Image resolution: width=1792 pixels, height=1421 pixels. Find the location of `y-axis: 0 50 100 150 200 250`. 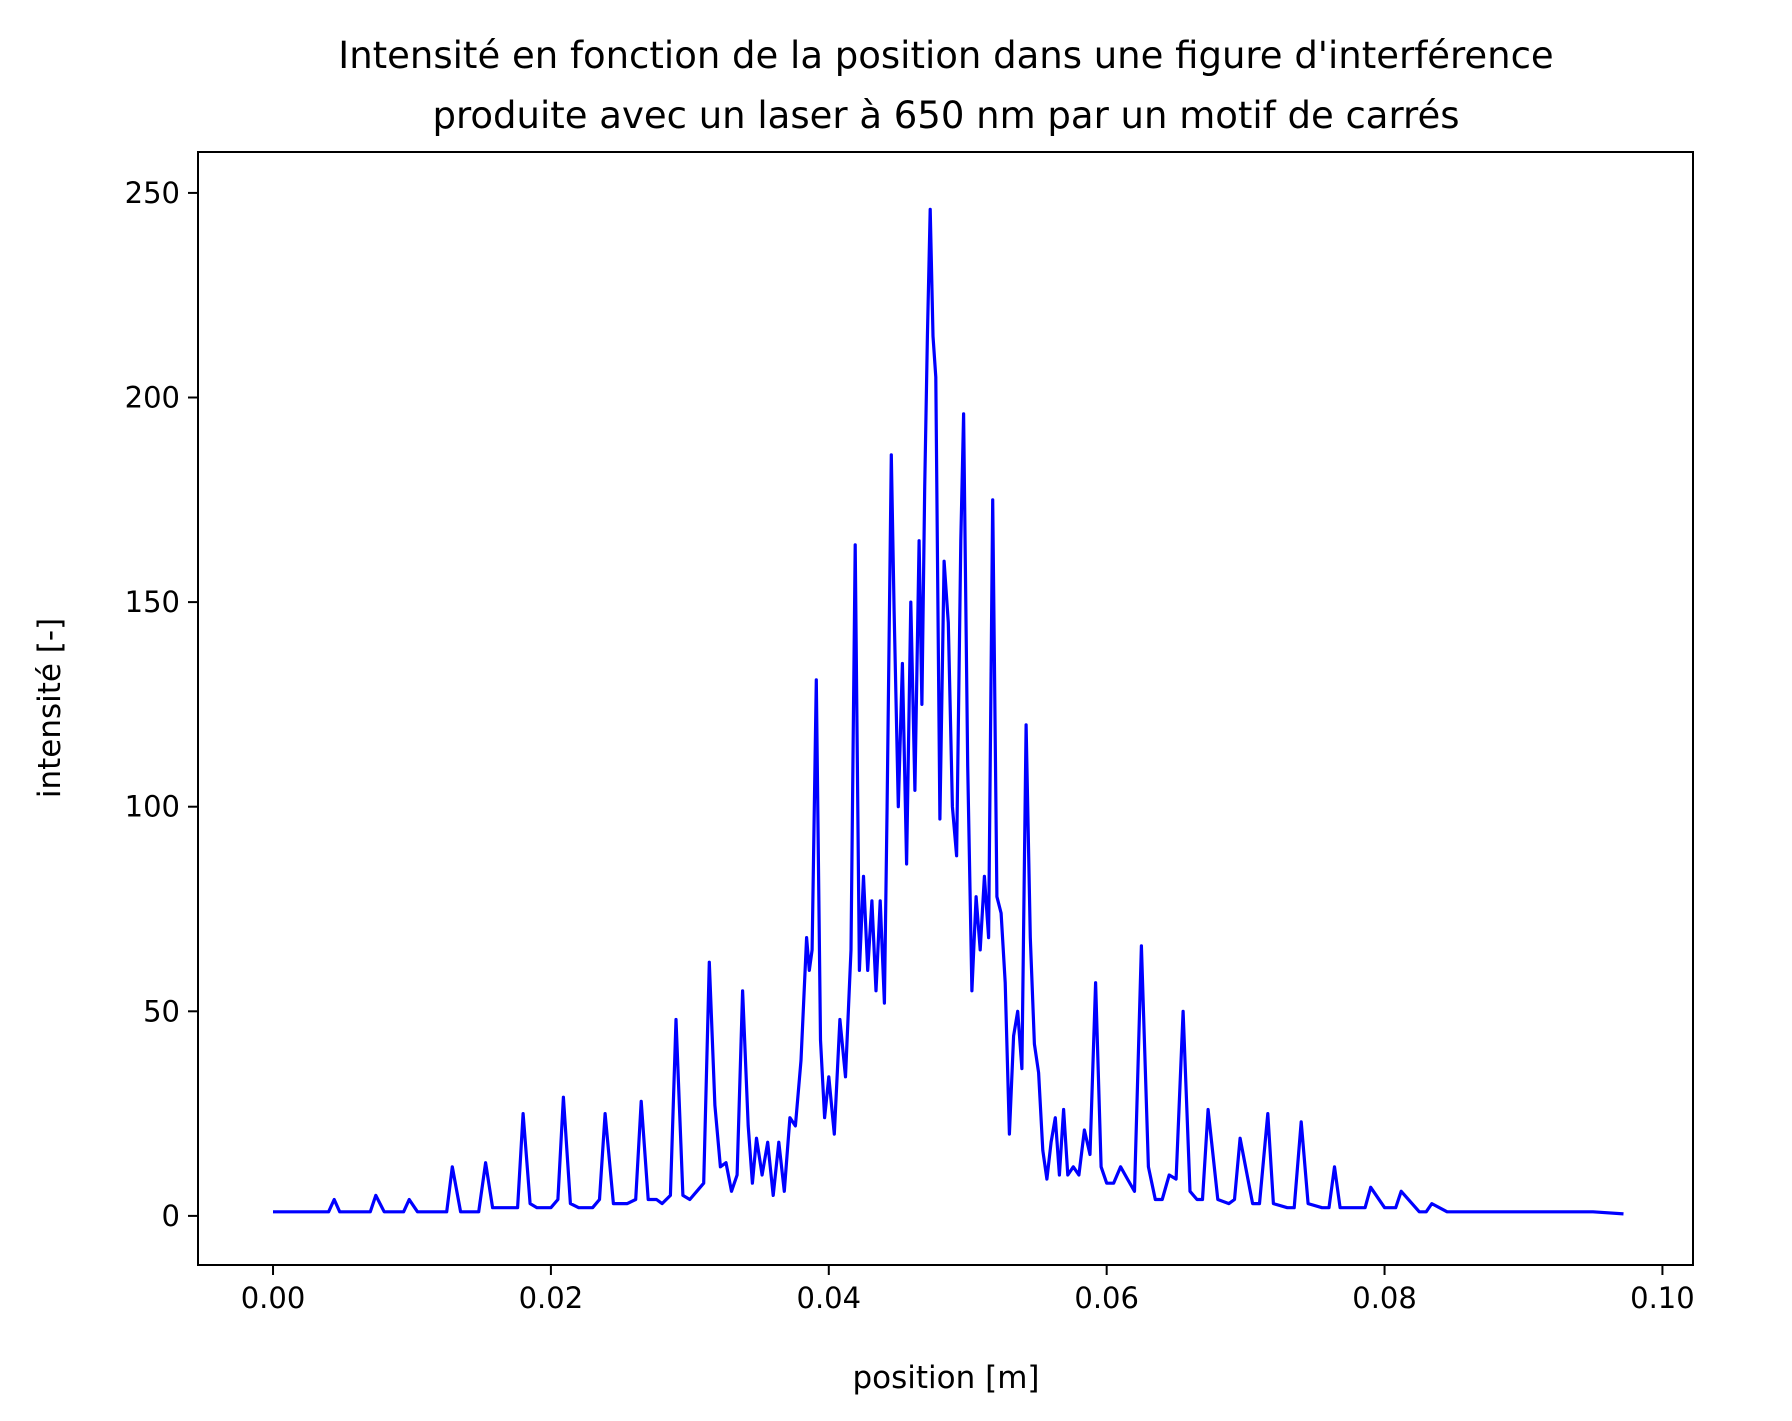

y-axis: 0 50 100 150 200 250 is located at coordinates (161, 704).